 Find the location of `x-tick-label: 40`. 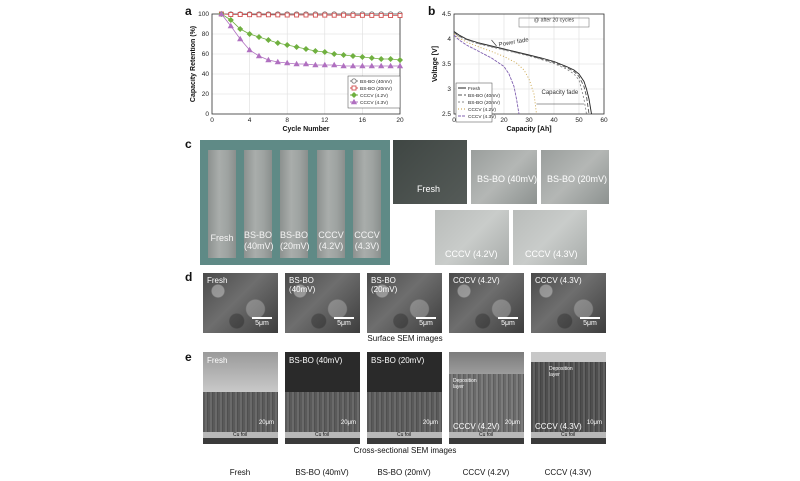

x-tick-label: 40 is located at coordinates (554, 120).